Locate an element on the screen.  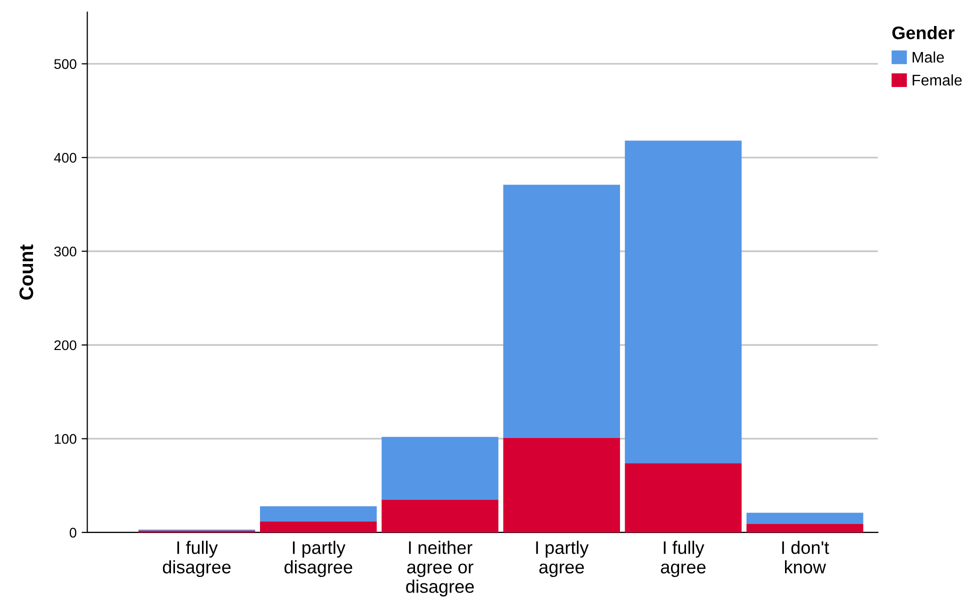
y-axis-title: Count is located at coordinates (26, 272).